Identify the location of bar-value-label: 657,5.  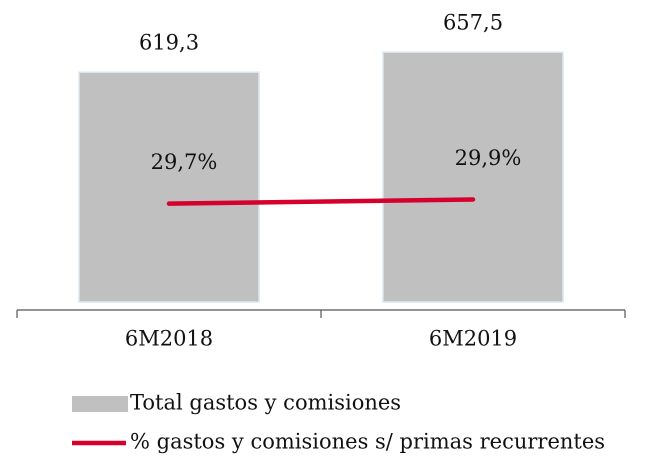
(473, 23).